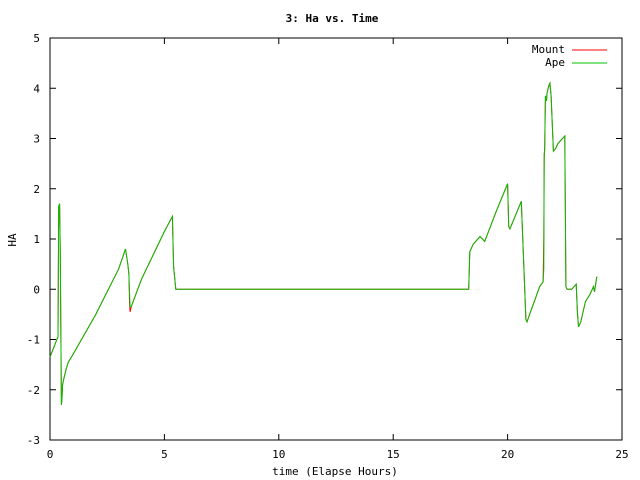 This screenshot has width=640, height=480. I want to click on y-axis-label: HA, so click(12, 240).